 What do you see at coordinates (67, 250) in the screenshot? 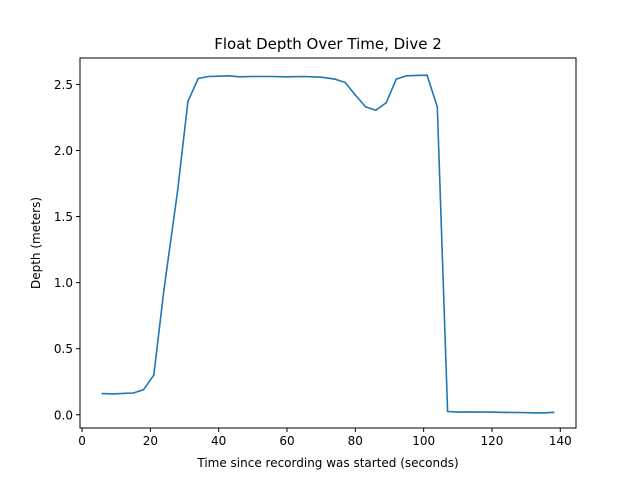
I see `y-axis: 0.0 0.5 1.0 1.5 2.0 2.5` at bounding box center [67, 250].